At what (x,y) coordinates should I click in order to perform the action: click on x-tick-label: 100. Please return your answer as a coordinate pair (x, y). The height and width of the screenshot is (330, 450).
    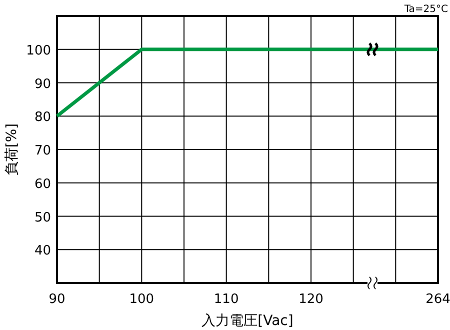
    Looking at the image, I should click on (141, 299).